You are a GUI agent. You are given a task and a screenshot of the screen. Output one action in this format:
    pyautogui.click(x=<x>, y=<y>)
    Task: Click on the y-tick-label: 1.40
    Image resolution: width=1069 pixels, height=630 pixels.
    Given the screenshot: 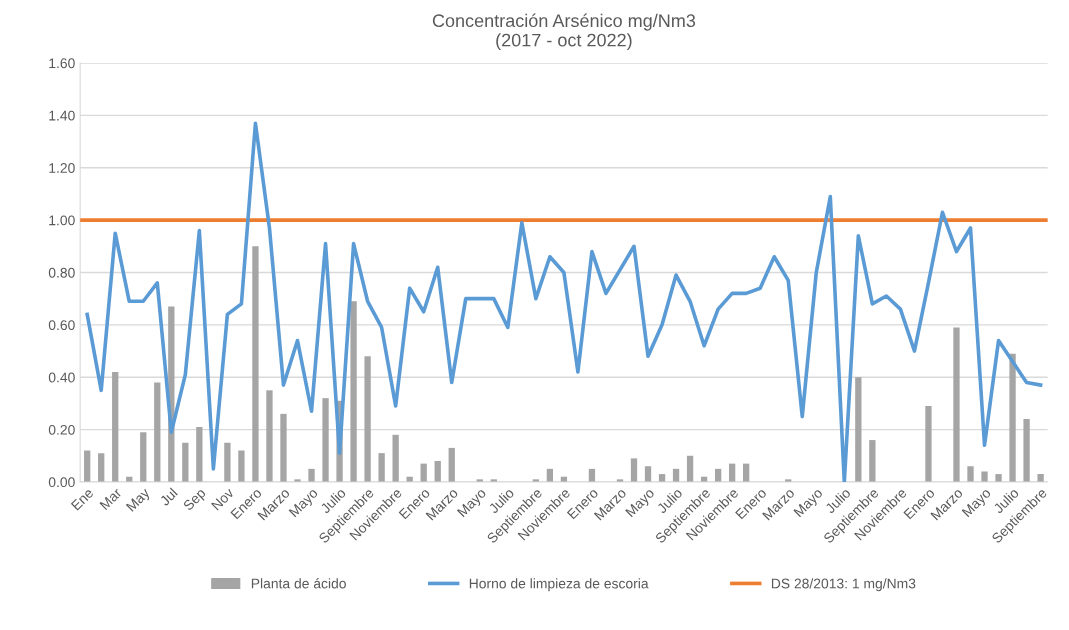 What is the action you would take?
    pyautogui.click(x=62, y=115)
    